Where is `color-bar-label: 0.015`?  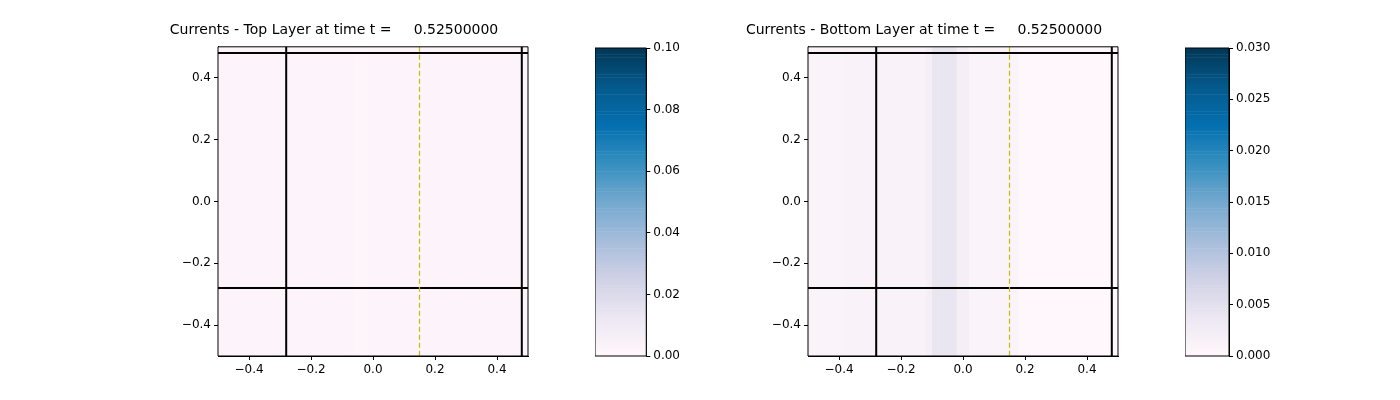
color-bar-label: 0.015 is located at coordinates (1253, 201).